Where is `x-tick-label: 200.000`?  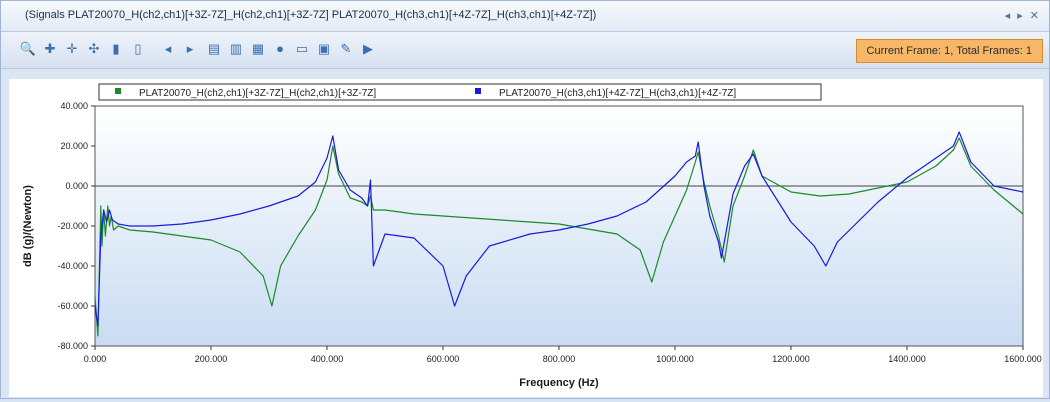
x-tick-label: 200.000 is located at coordinates (211, 359).